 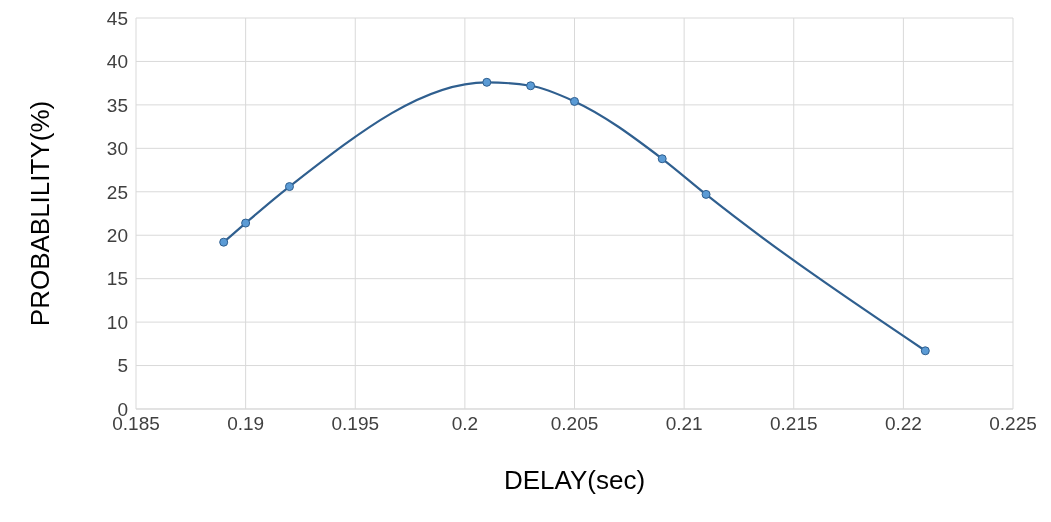 What do you see at coordinates (246, 424) in the screenshot?
I see `x-tick-label: 0.19` at bounding box center [246, 424].